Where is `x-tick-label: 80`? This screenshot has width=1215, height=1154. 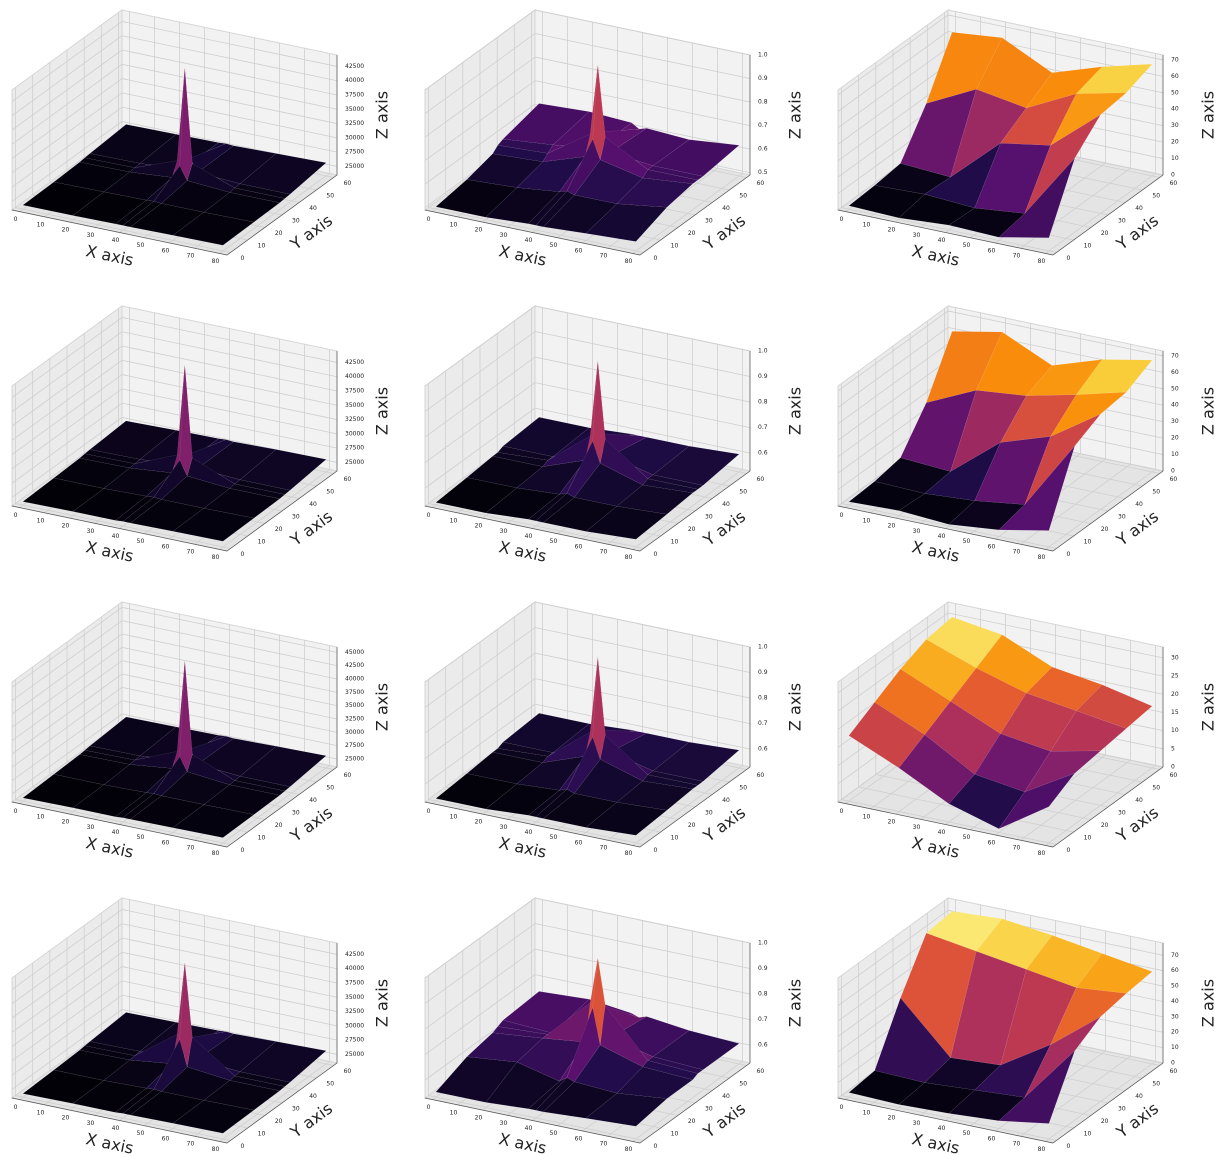 x-tick-label: 80 is located at coordinates (629, 1149).